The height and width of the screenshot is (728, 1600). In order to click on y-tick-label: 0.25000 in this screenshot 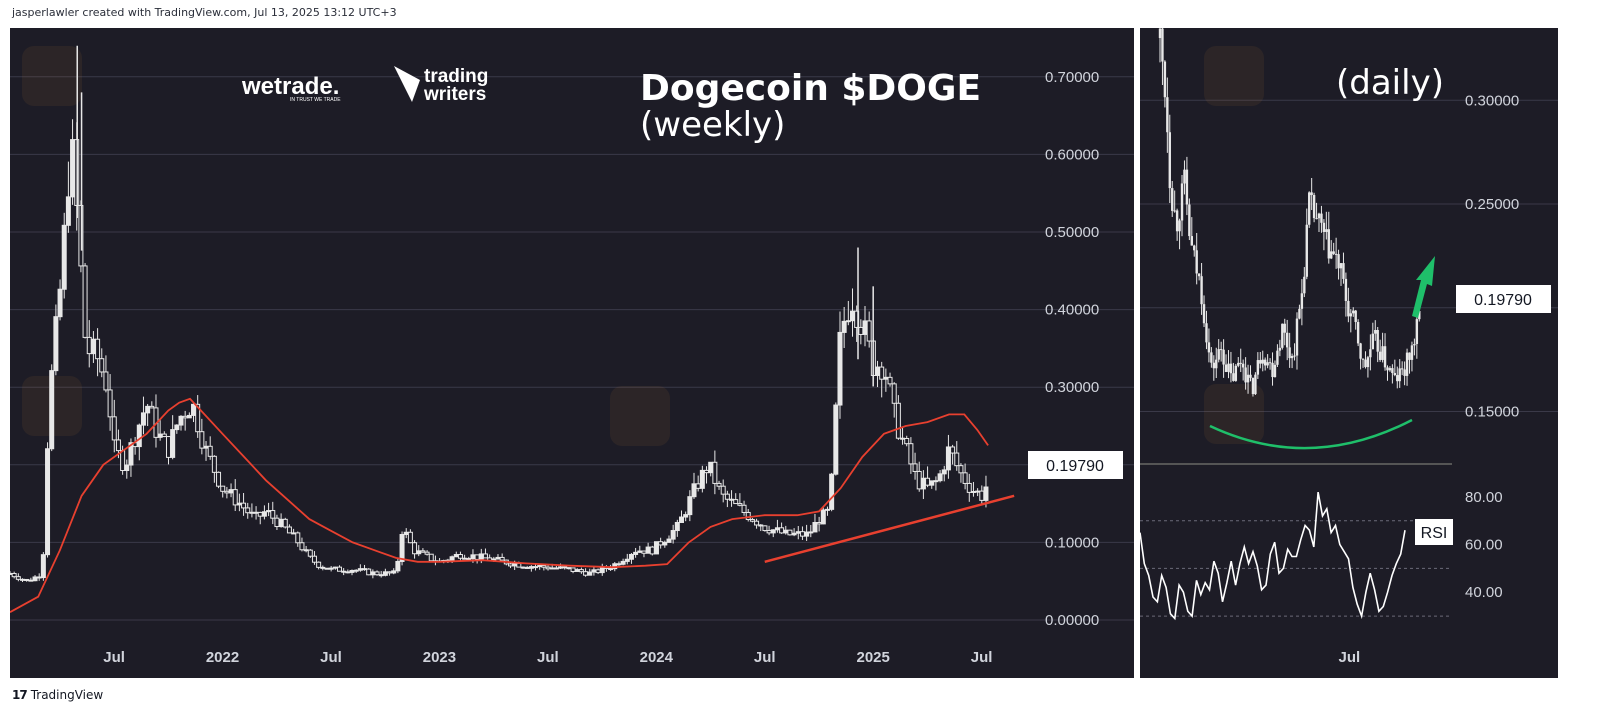, I will do `click(1492, 204)`.